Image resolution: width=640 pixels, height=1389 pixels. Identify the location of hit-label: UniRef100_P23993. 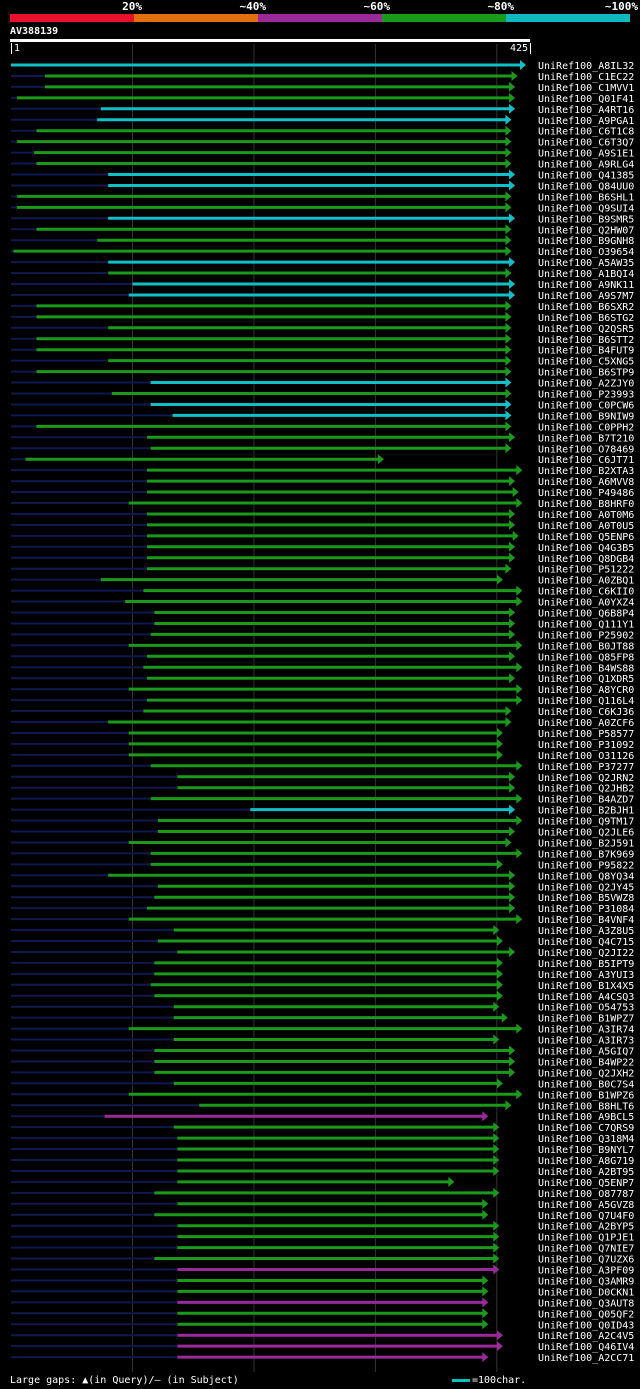
(586, 395).